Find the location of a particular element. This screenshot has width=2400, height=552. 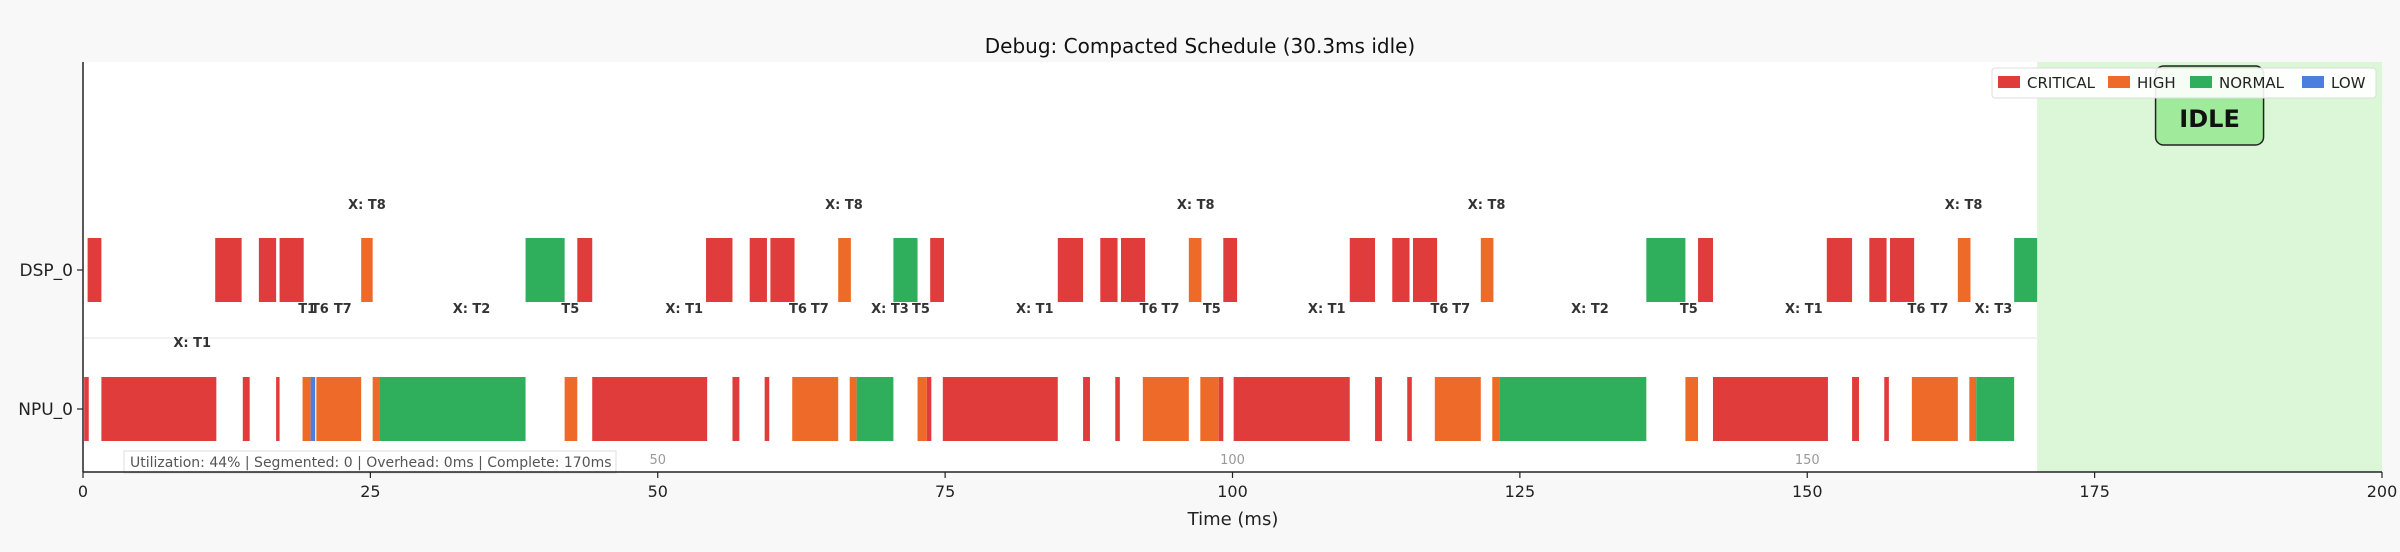

x-tick-label: 50 is located at coordinates (658, 491).